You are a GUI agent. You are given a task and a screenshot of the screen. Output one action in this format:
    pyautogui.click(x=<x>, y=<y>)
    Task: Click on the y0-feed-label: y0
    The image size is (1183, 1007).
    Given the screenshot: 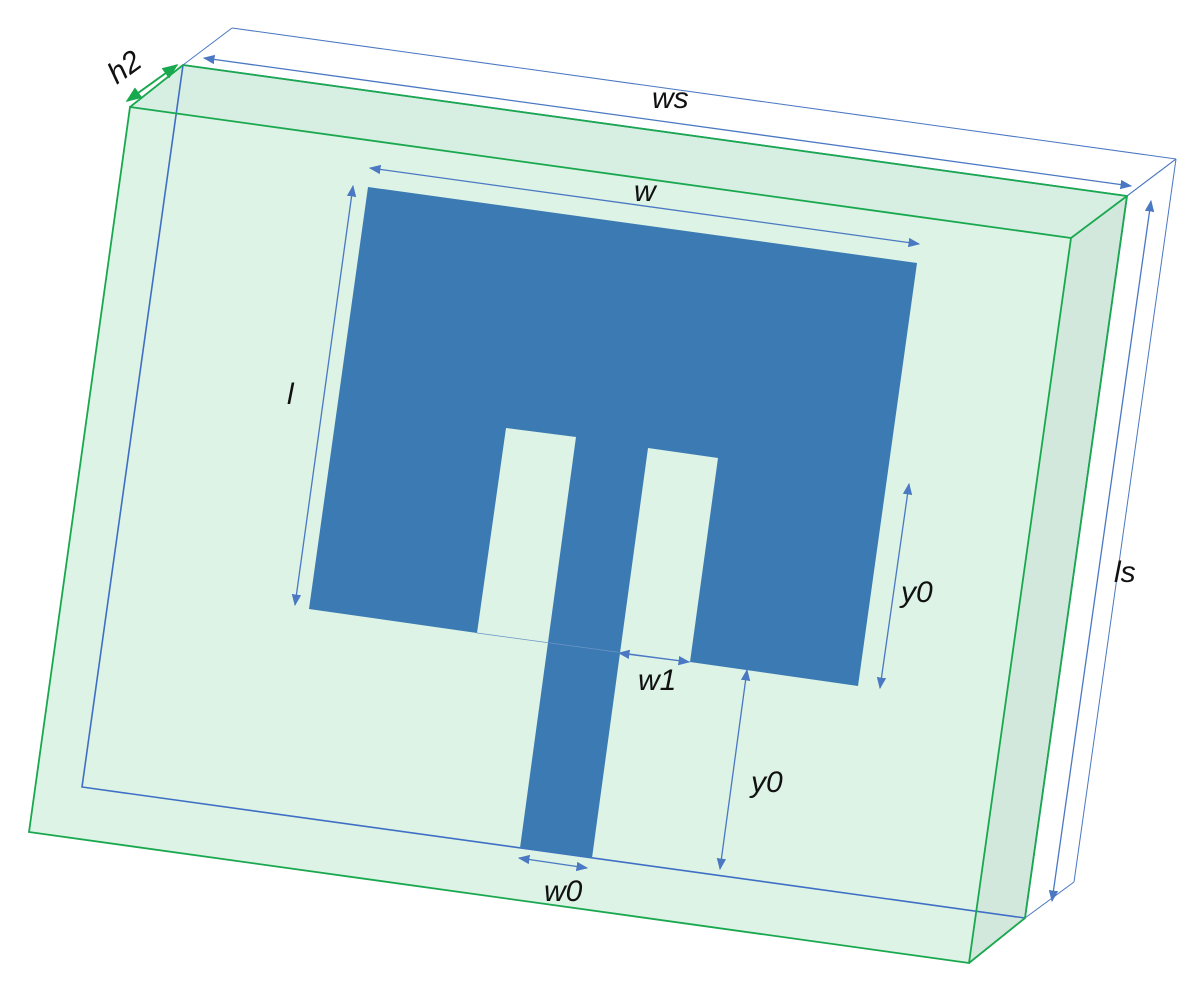 What is the action you would take?
    pyautogui.click(x=766, y=782)
    